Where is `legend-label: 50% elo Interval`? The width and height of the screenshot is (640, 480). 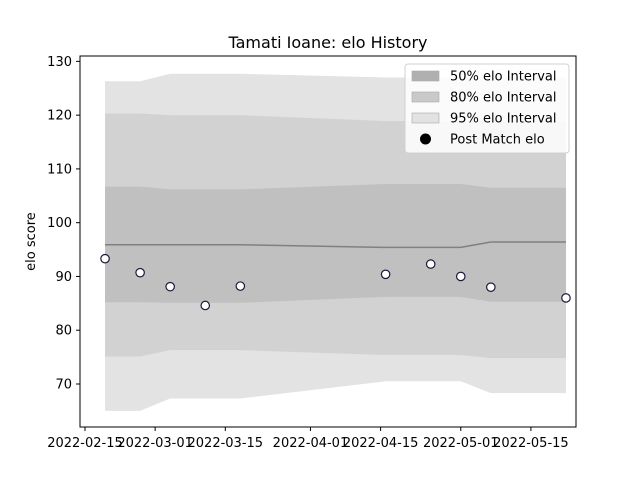
legend-label: 50% elo Interval is located at coordinates (503, 77).